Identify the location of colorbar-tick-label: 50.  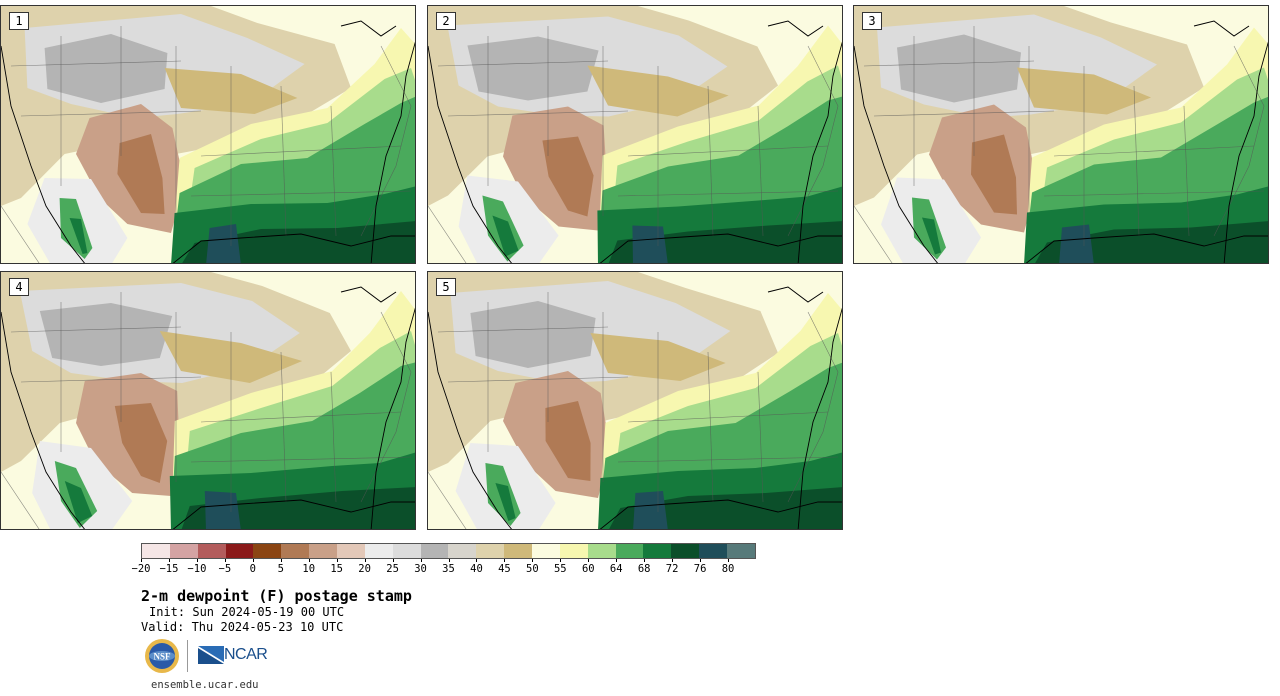
(532, 569).